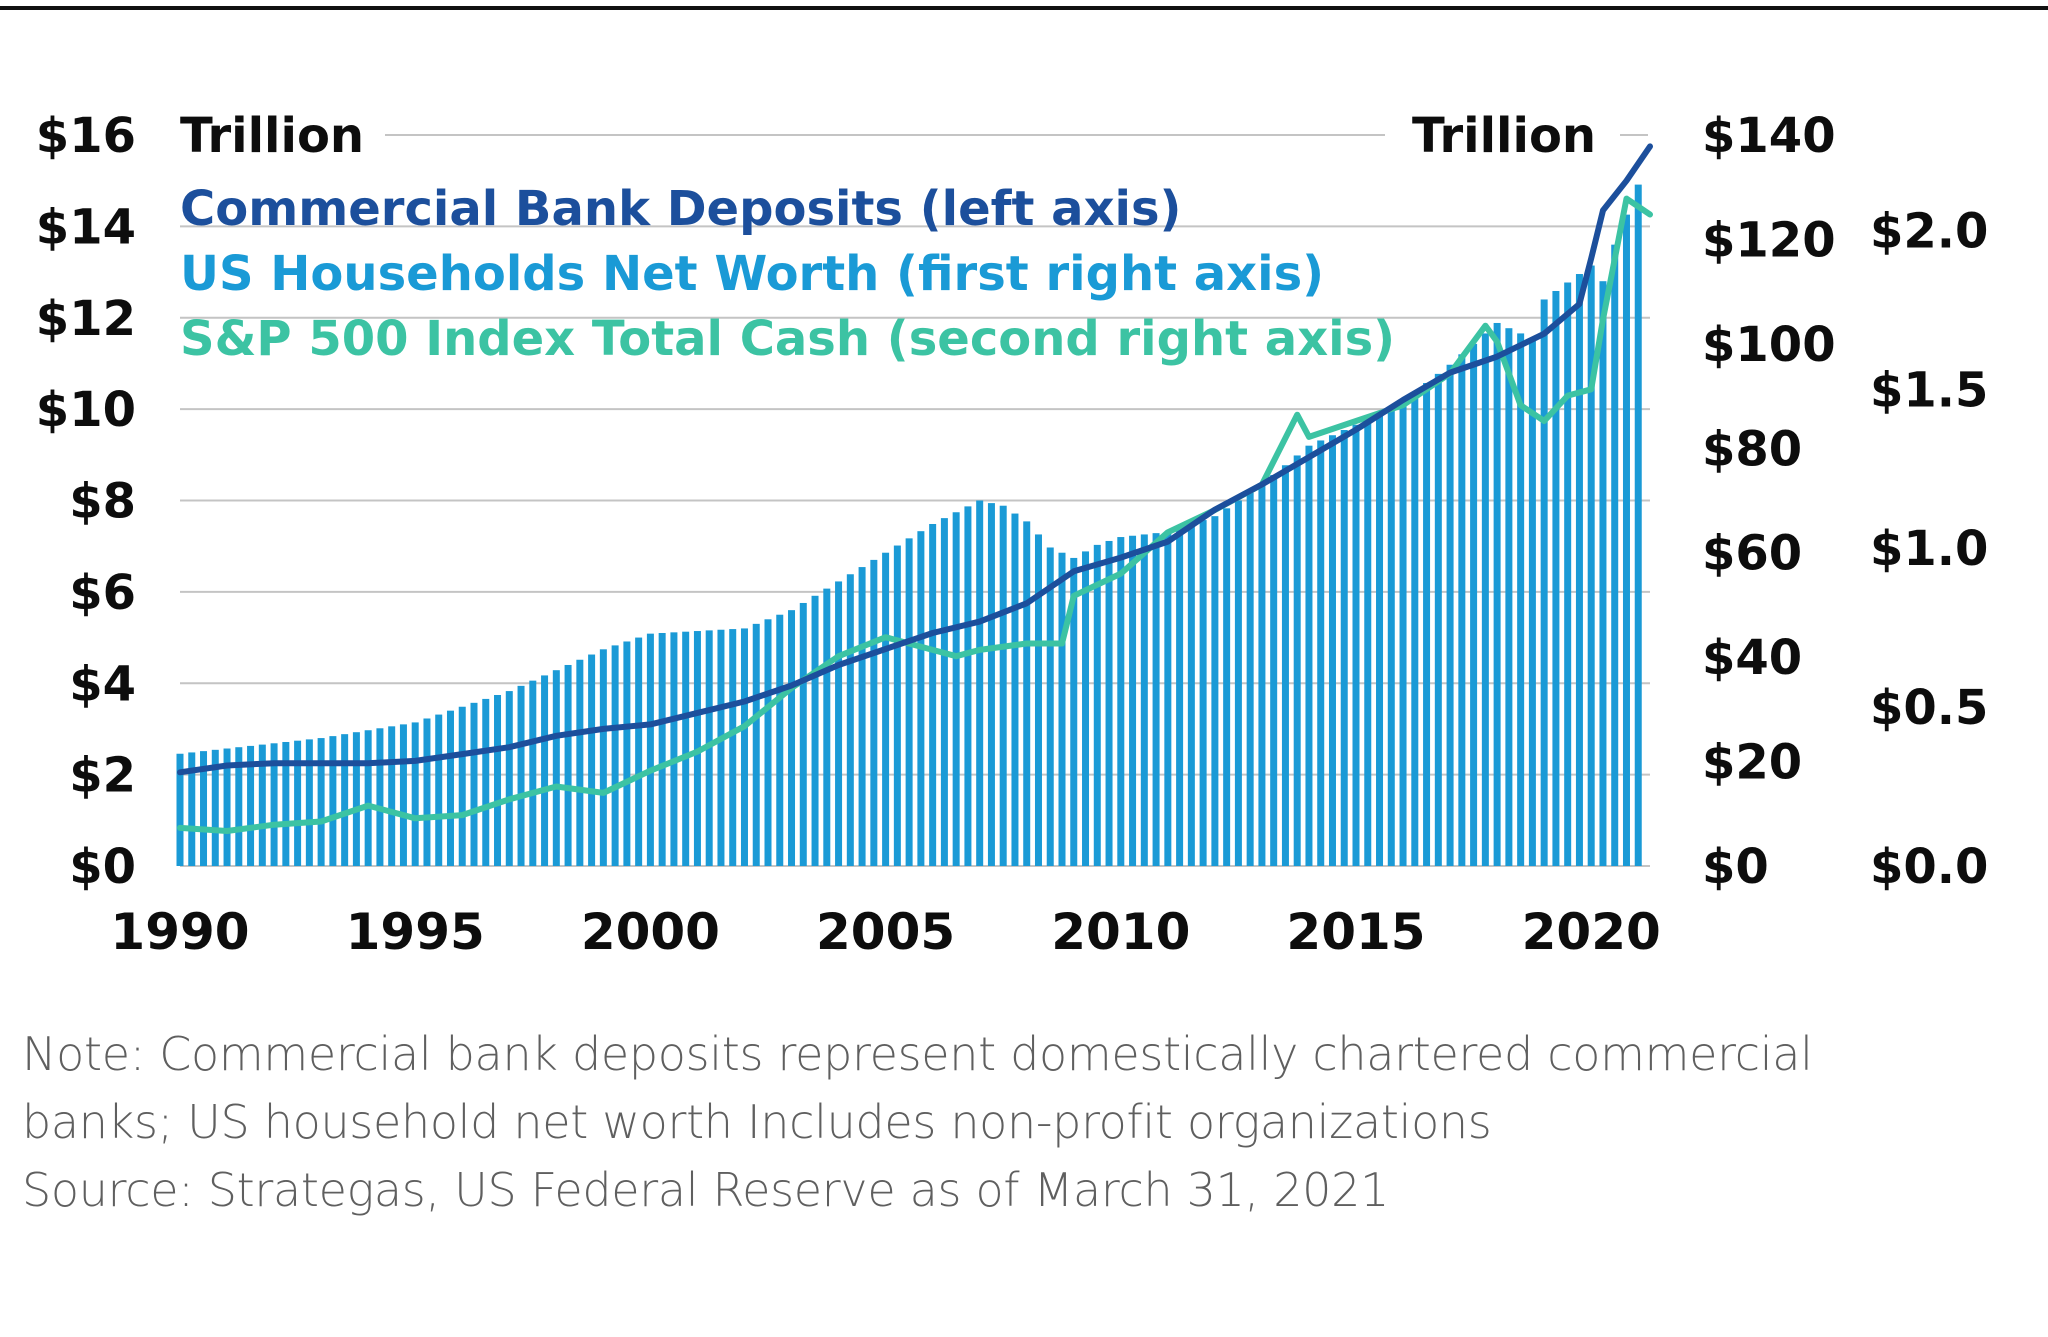 This screenshot has height=1337, width=2048. I want to click on left-axis-tick-label: $0, so click(102, 867).